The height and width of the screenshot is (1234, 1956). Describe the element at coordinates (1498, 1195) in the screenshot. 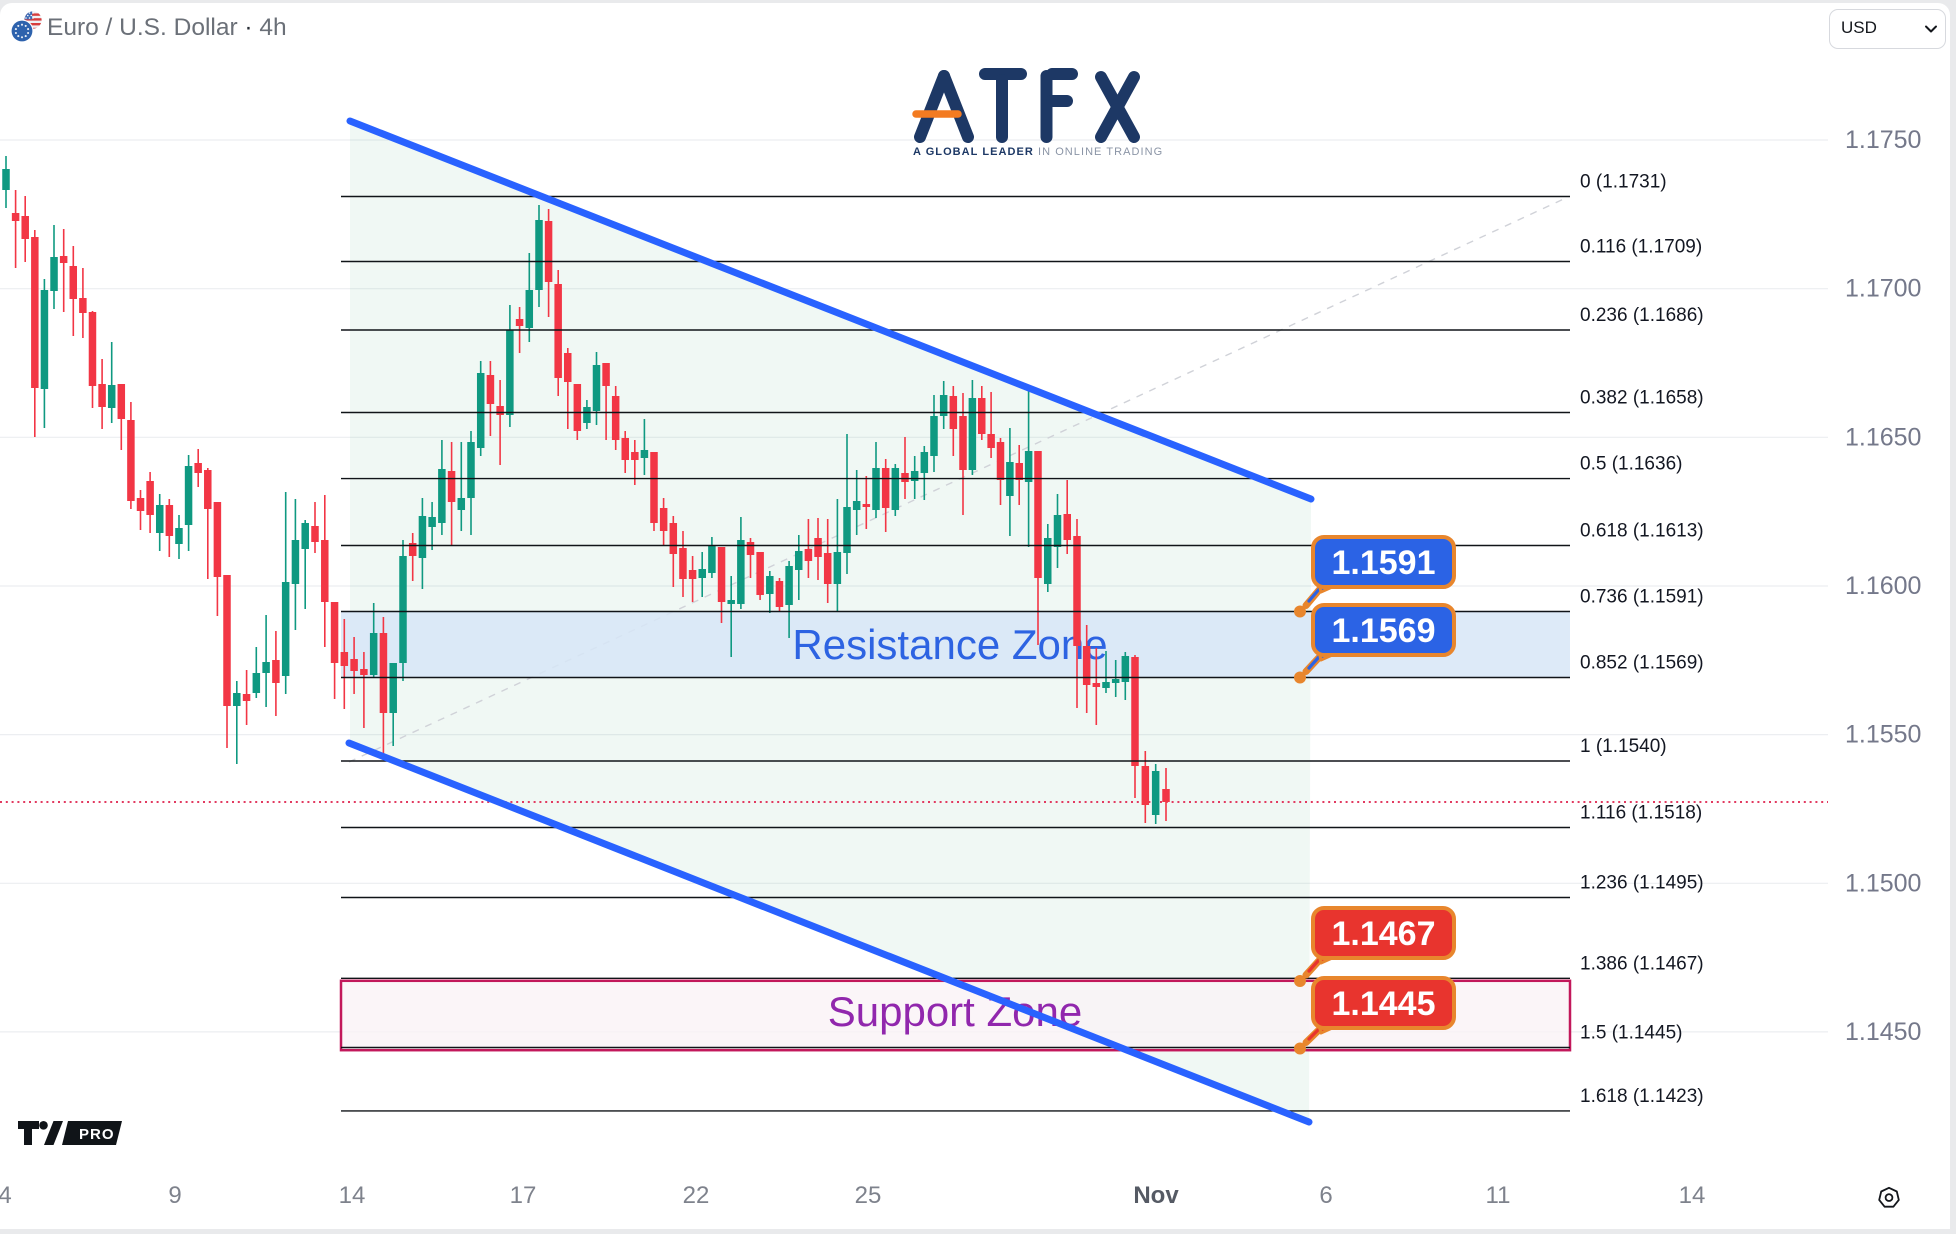

I see `svg-text: 11` at that location.